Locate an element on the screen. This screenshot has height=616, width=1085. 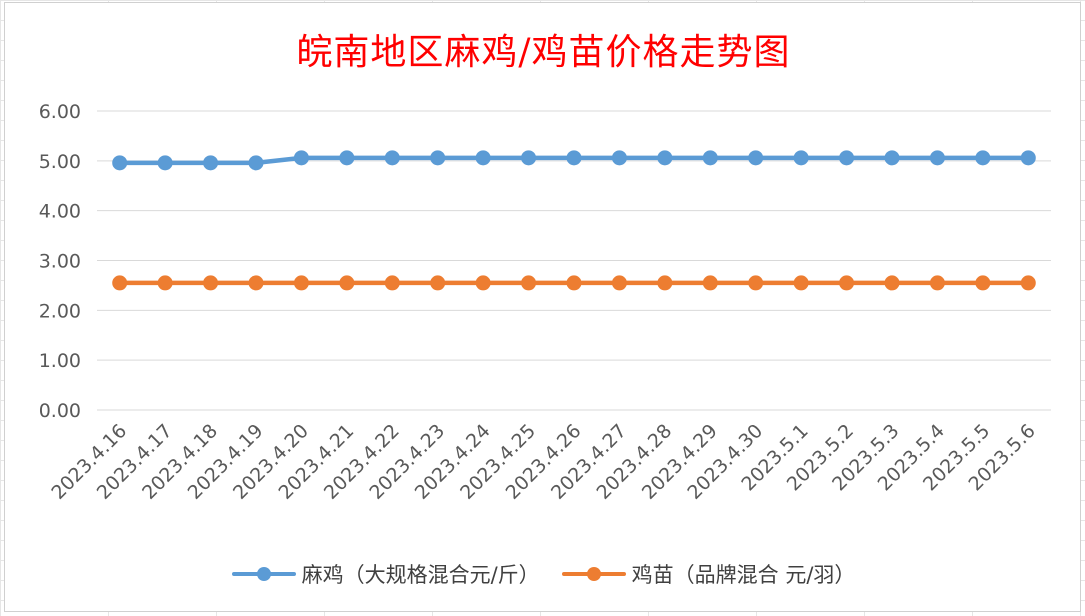
legend-item-series-1: 鸡苗（品牌混合 元/羽） is located at coordinates (708, 574).